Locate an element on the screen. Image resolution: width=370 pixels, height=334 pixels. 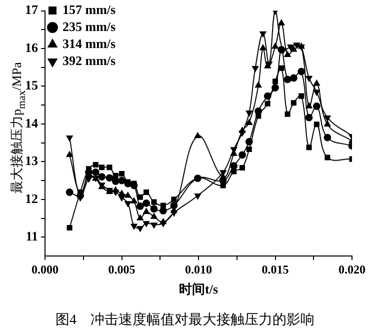
x-tick-label: 0.015 is located at coordinates (275, 269).